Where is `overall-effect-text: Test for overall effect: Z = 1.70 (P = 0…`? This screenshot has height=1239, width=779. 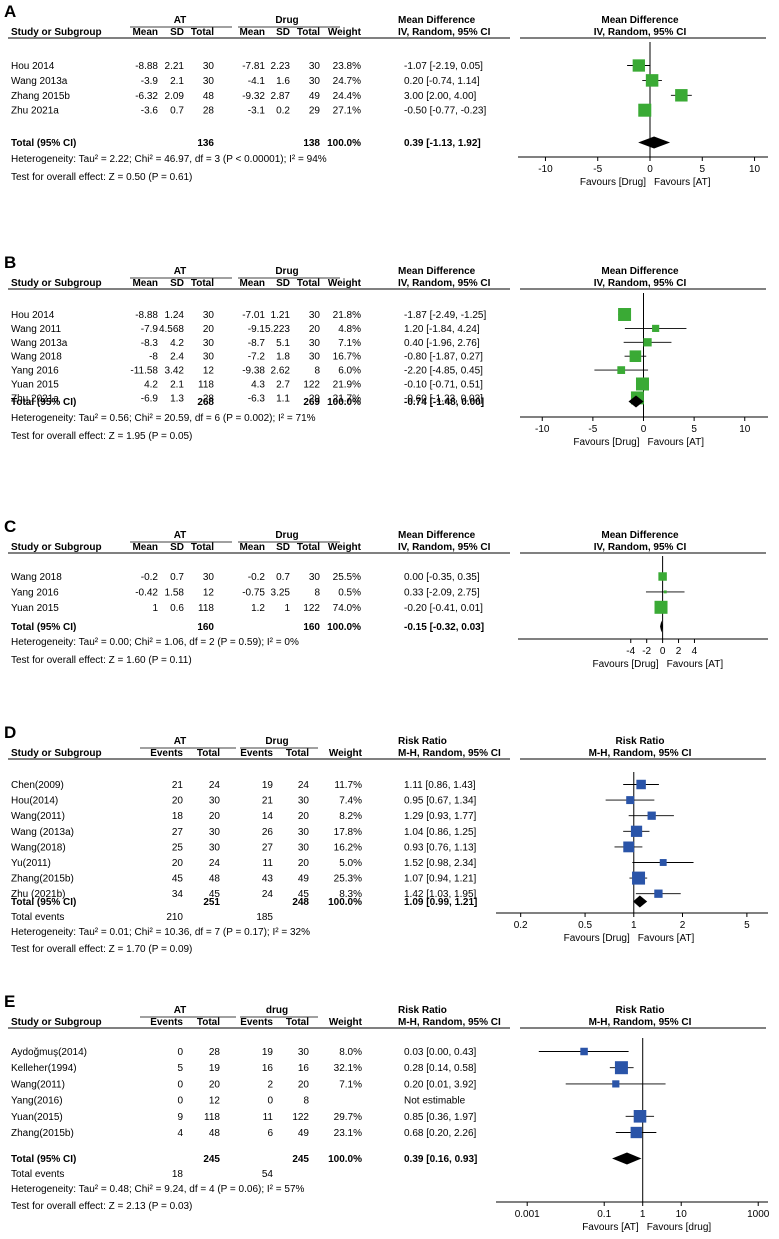
overall-effect-text: Test for overall effect: Z = 1.70 (P = 0… is located at coordinates (101, 949).